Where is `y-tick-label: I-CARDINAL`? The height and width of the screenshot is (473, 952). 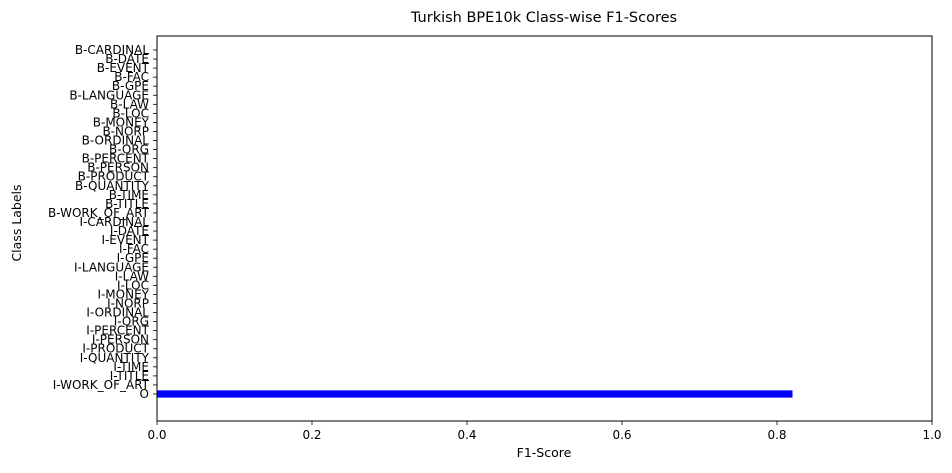 y-tick-label: I-CARDINAL is located at coordinates (115, 222).